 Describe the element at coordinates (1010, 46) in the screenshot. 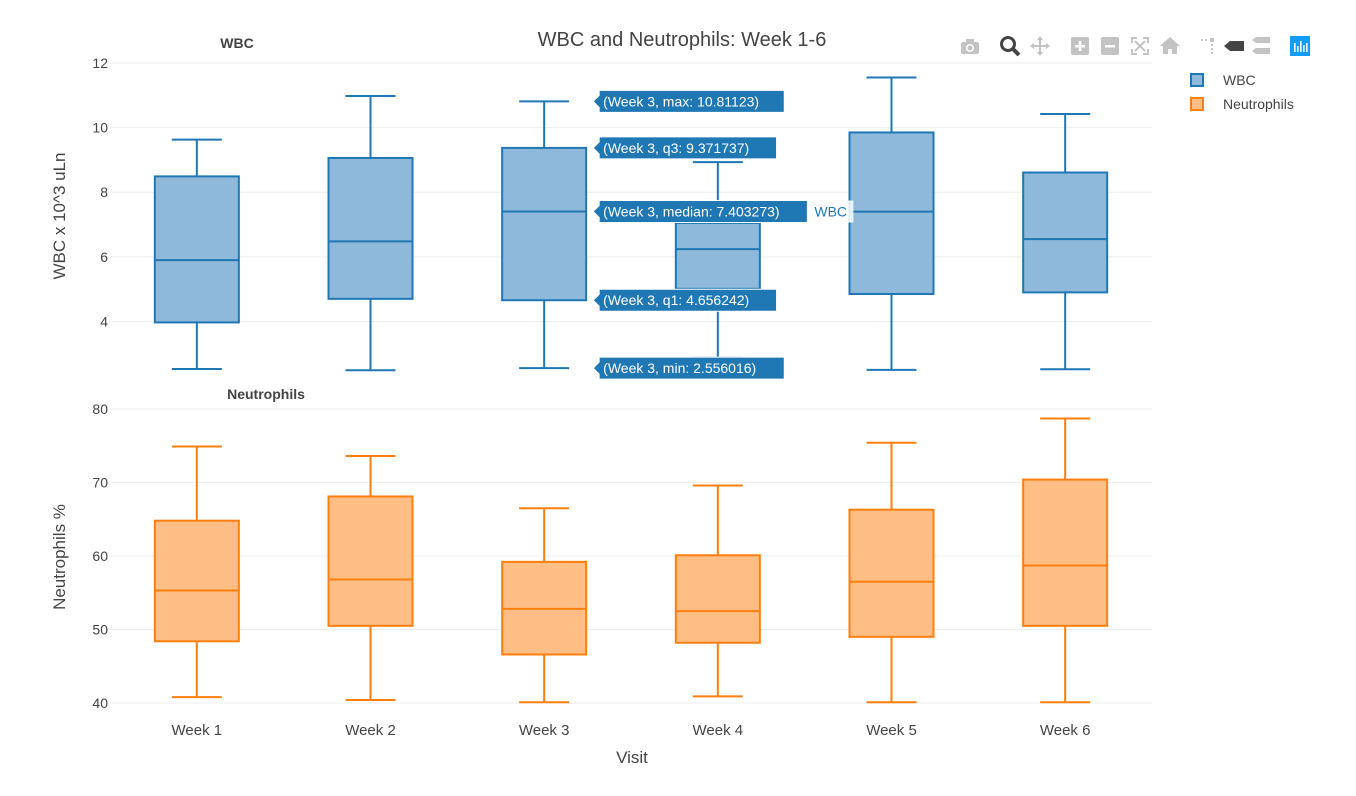

I see `zoom-icon` at that location.